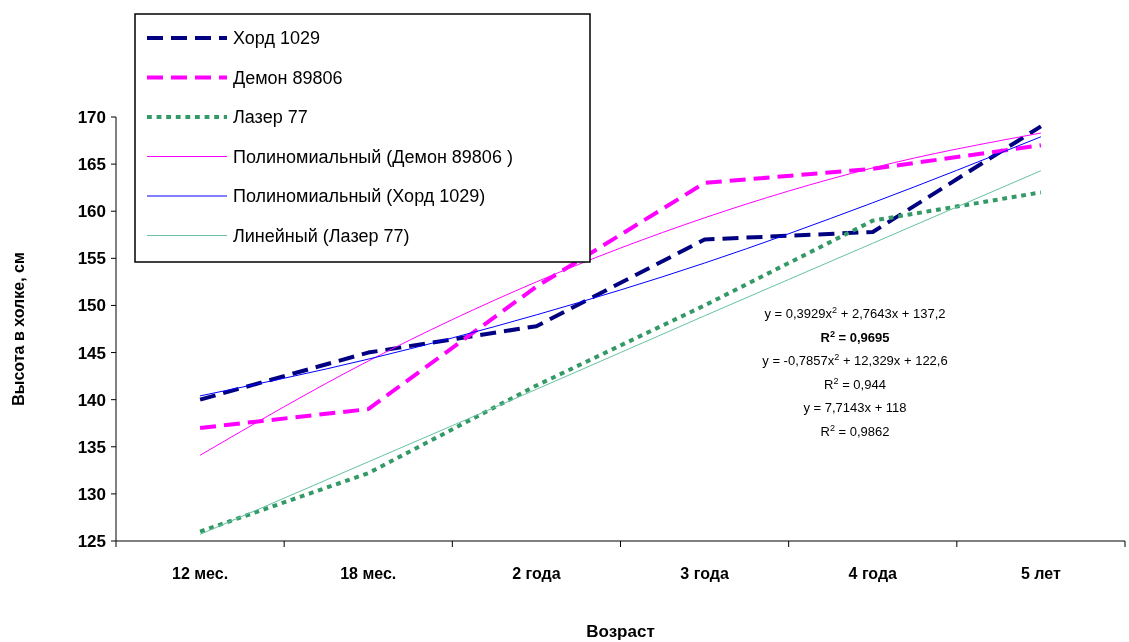 This screenshot has width=1129, height=642. I want to click on y-tick-label: 130, so click(91, 494).